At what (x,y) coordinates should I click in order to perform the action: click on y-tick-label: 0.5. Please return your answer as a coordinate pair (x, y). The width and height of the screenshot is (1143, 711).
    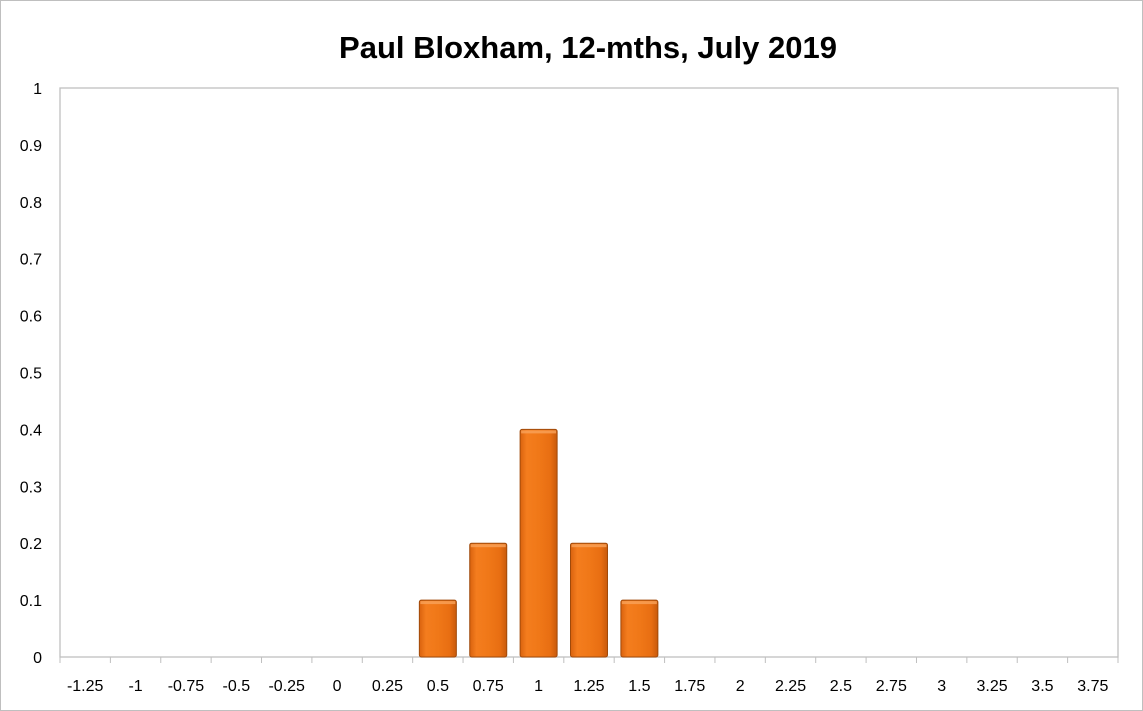
    Looking at the image, I should click on (31, 374).